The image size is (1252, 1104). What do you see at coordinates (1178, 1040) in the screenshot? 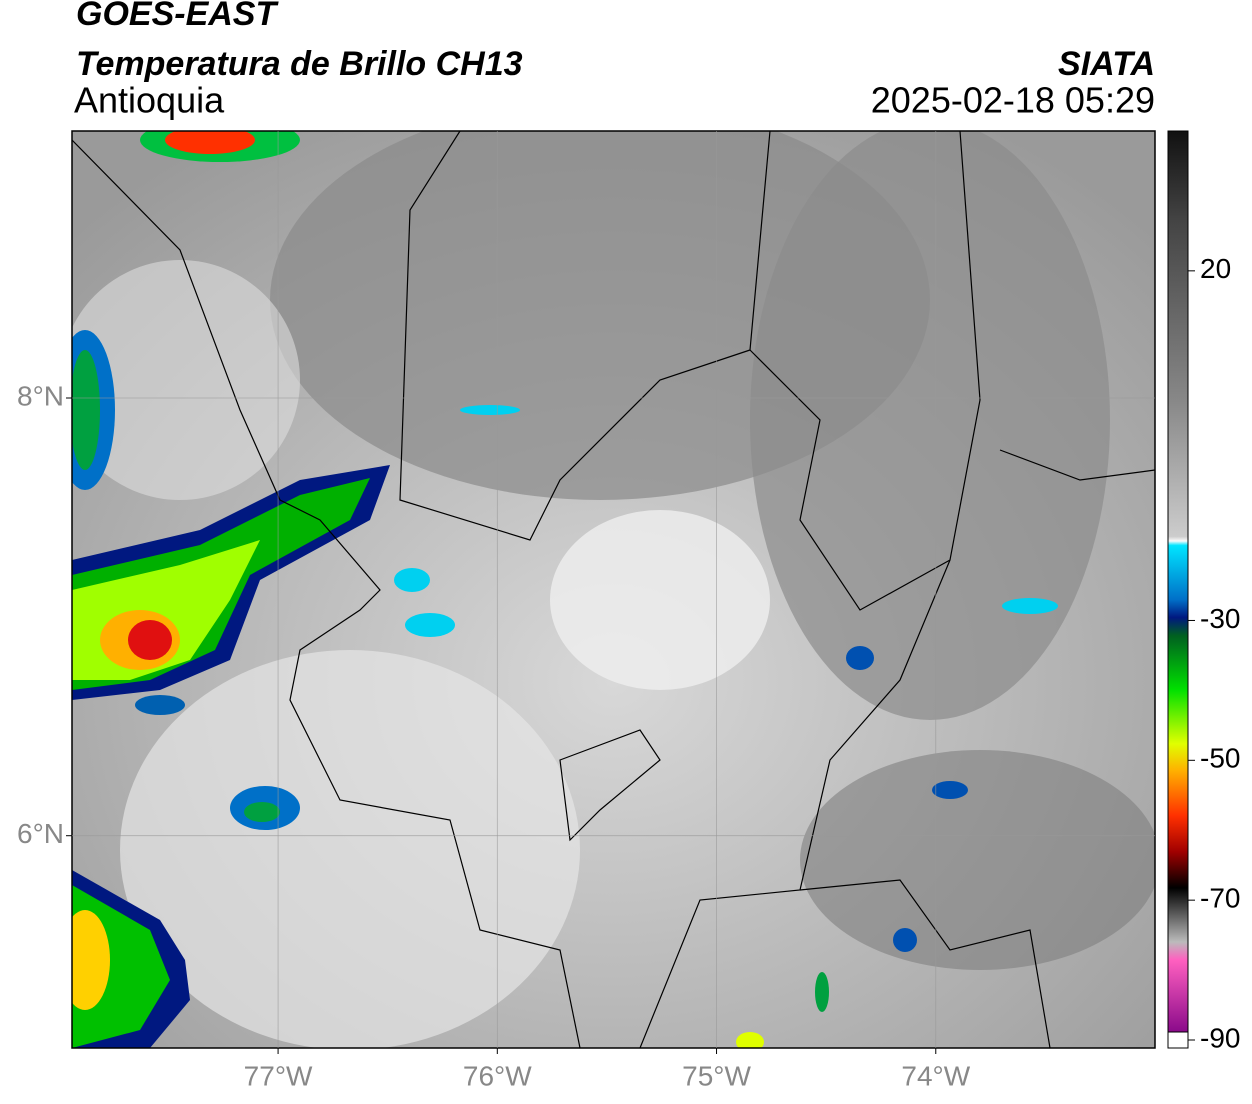
I see `colorbar-under` at bounding box center [1178, 1040].